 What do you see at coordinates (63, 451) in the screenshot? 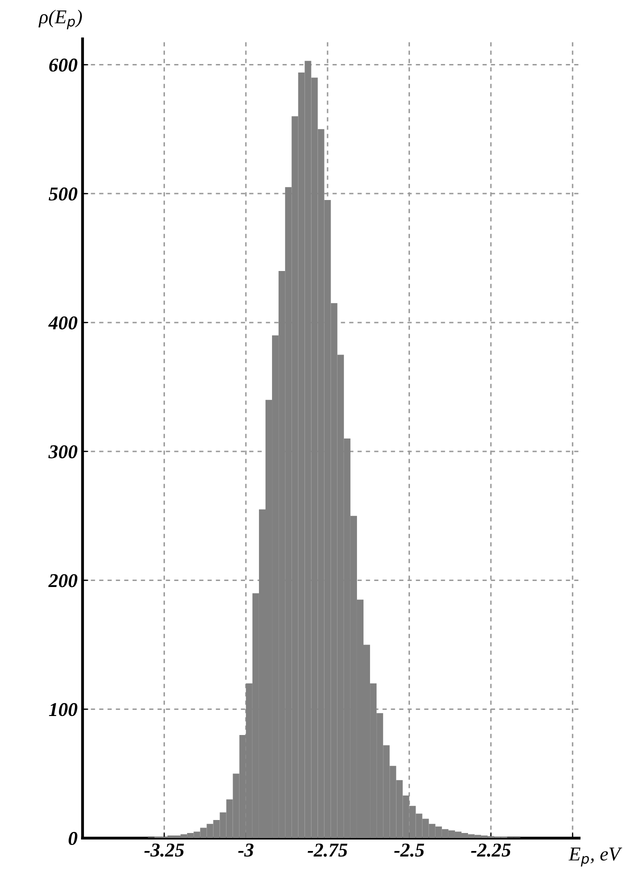
I see `y-tick-label: 300` at bounding box center [63, 451].